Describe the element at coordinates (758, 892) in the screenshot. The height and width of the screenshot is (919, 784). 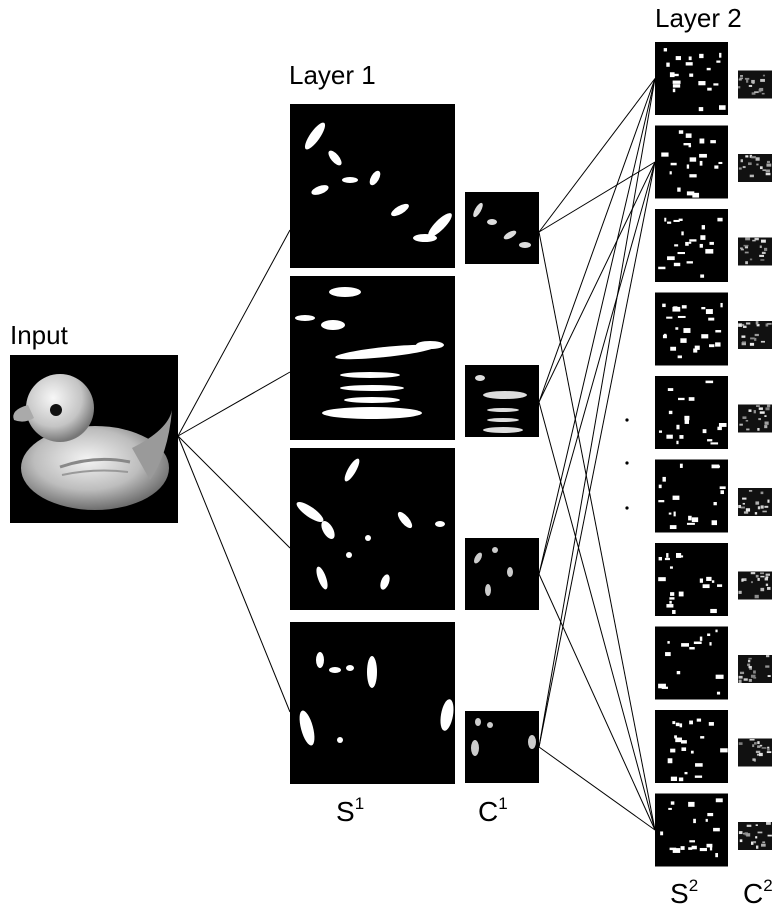
I see `c2-label: C2` at that location.